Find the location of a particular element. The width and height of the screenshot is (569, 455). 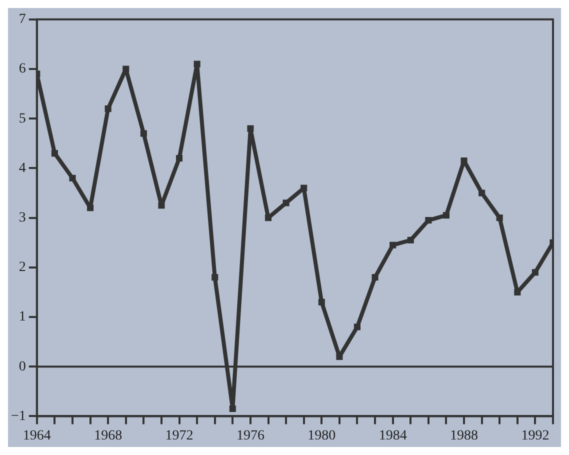

y-tick-label: 0 is located at coordinates (22, 366).